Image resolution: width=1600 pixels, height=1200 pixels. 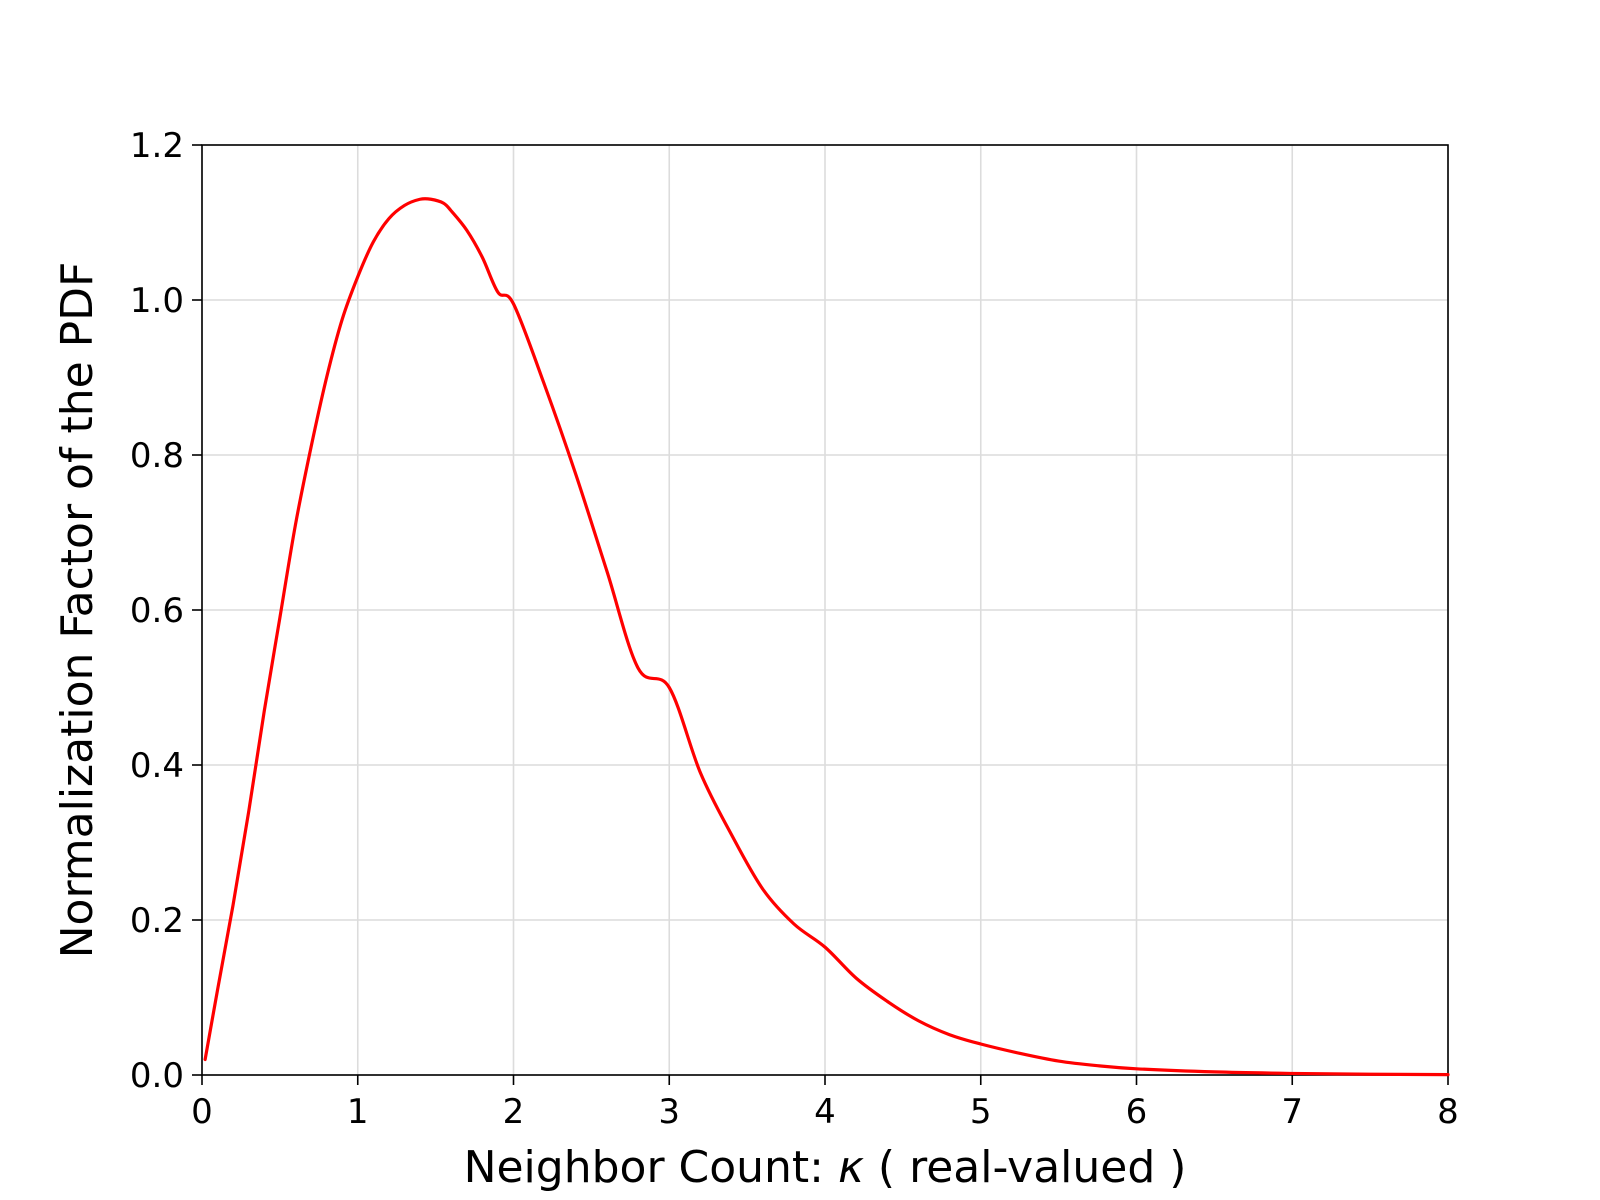 What do you see at coordinates (77, 610) in the screenshot?
I see `y-axis-label: Normalization Factor of the PDF` at bounding box center [77, 610].